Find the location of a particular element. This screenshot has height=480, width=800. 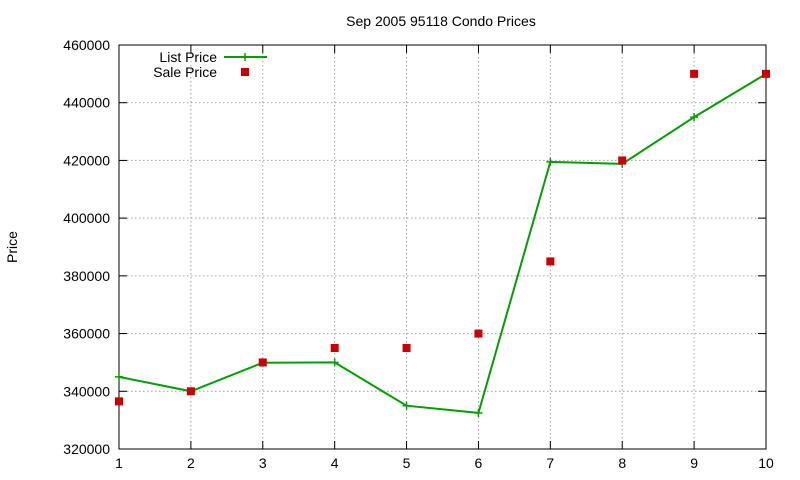

x-tick-label: 5 is located at coordinates (407, 463).